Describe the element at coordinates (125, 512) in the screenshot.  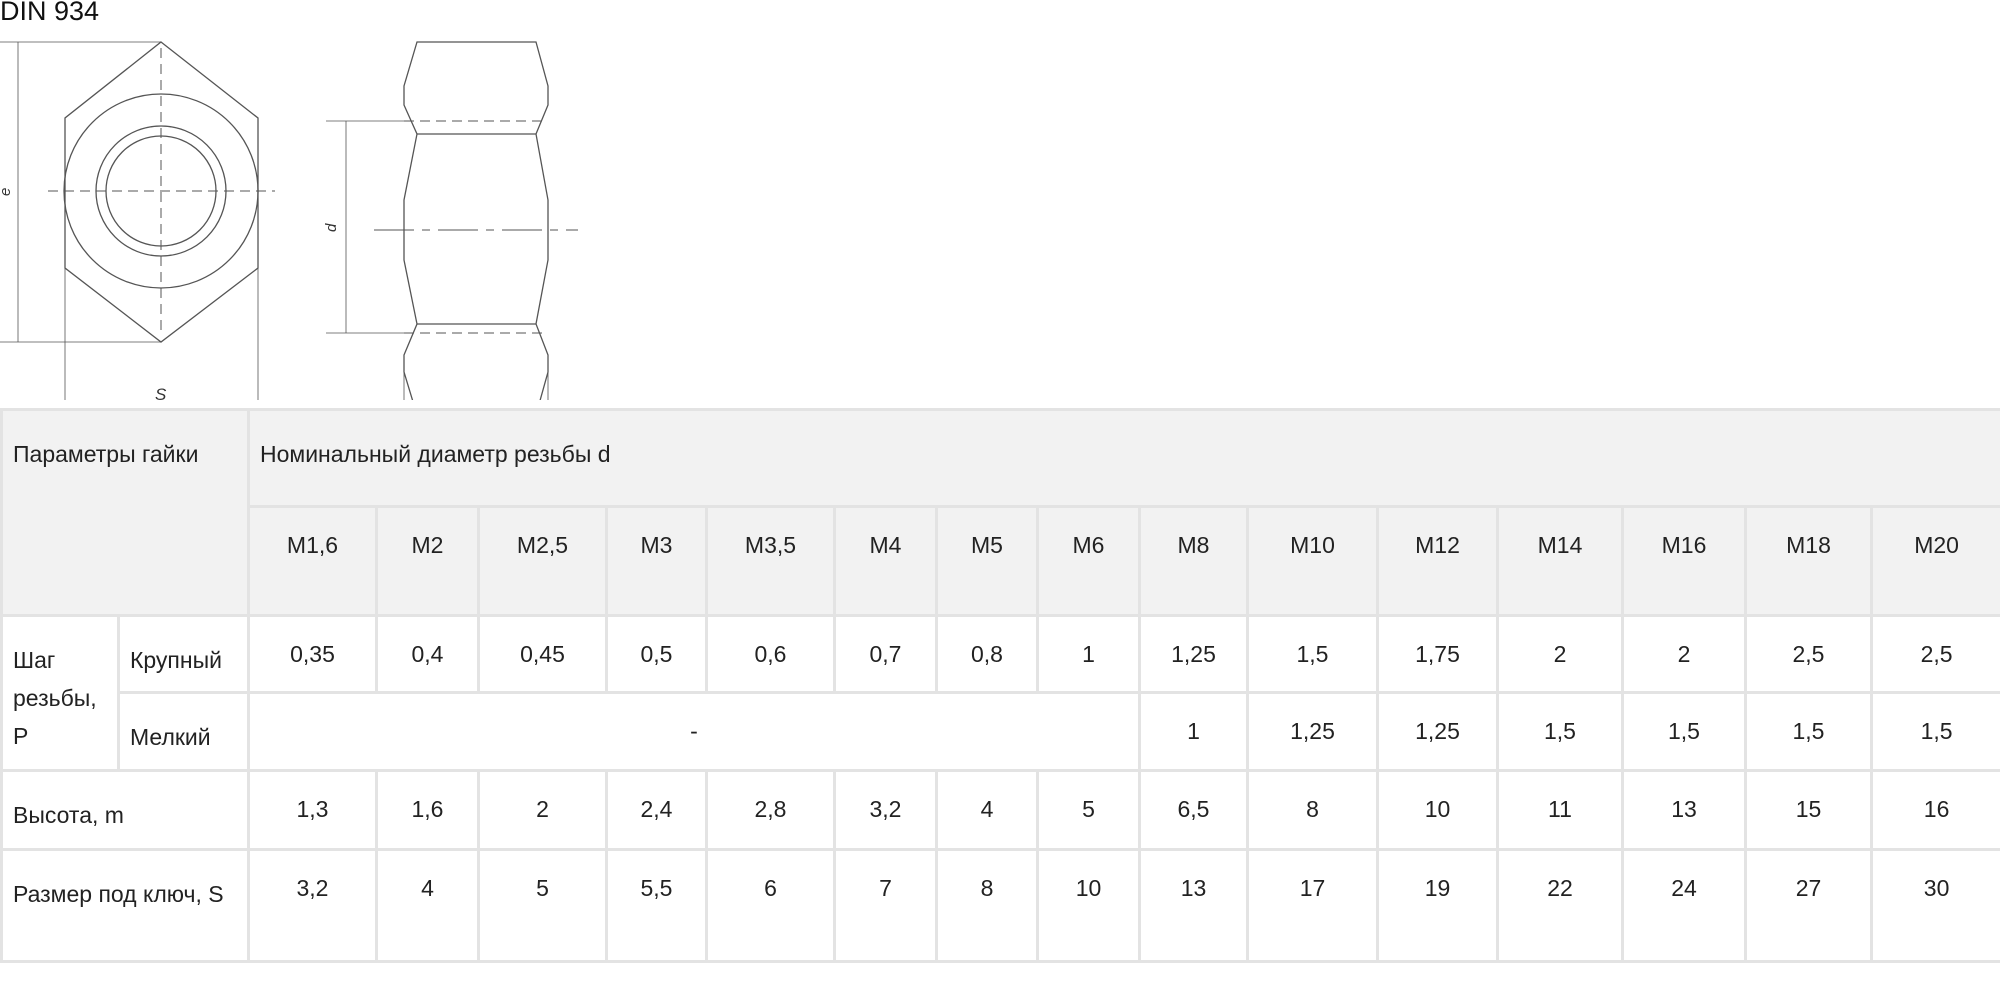
I see `param-header: Параметры гайки` at that location.